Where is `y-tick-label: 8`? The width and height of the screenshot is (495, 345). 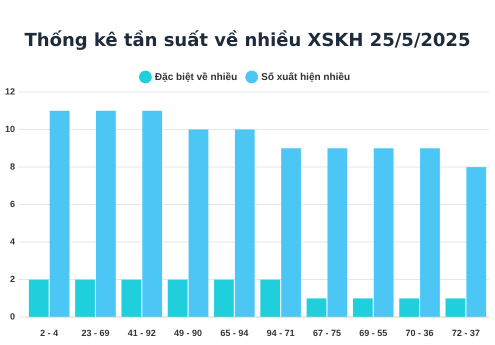
y-tick-label: 8 is located at coordinates (13, 167).